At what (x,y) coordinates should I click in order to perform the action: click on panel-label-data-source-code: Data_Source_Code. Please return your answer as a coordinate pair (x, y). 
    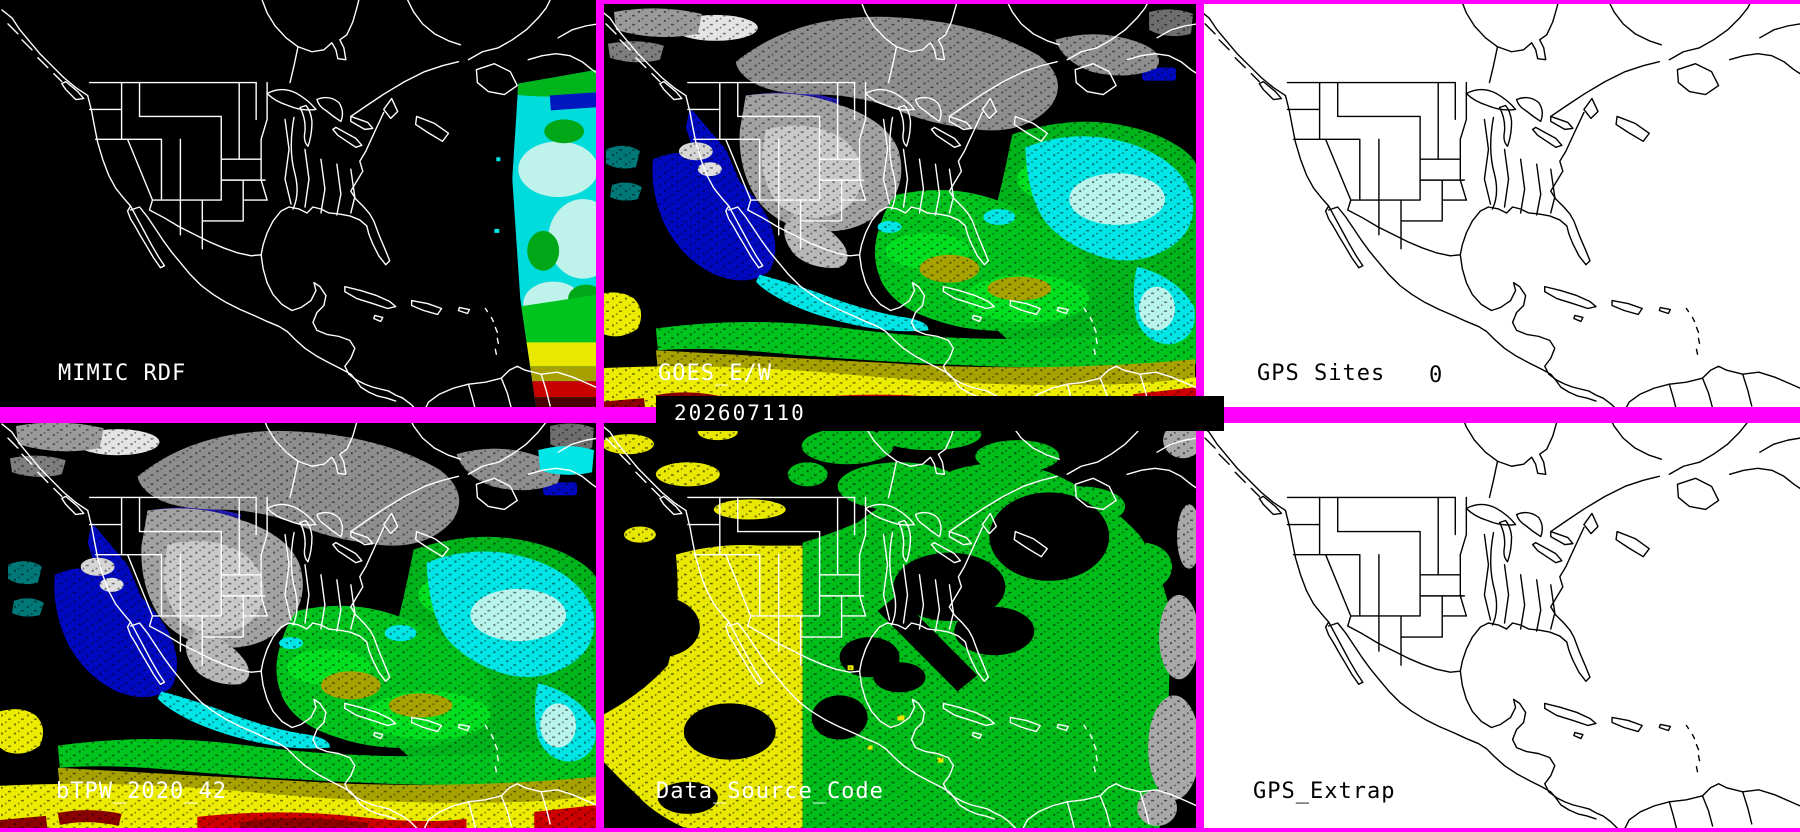
    Looking at the image, I should click on (770, 791).